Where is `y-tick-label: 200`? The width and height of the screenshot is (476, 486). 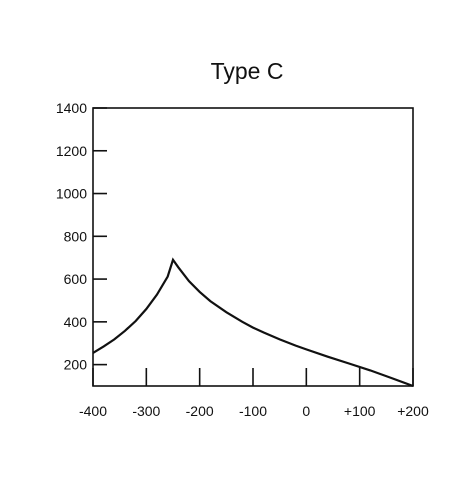
y-tick-label: 200 is located at coordinates (76, 365).